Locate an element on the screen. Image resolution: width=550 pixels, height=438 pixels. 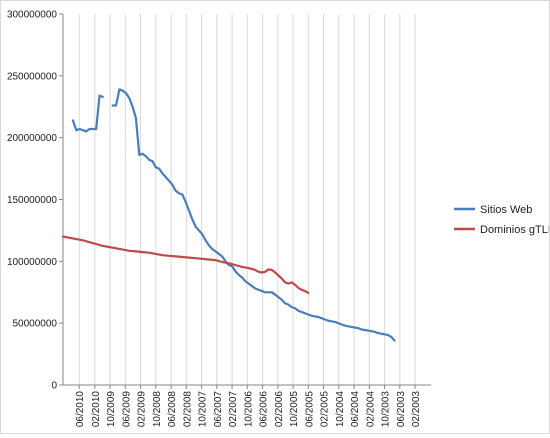
x-tick-label-14: 10/2005 is located at coordinates (294, 409).